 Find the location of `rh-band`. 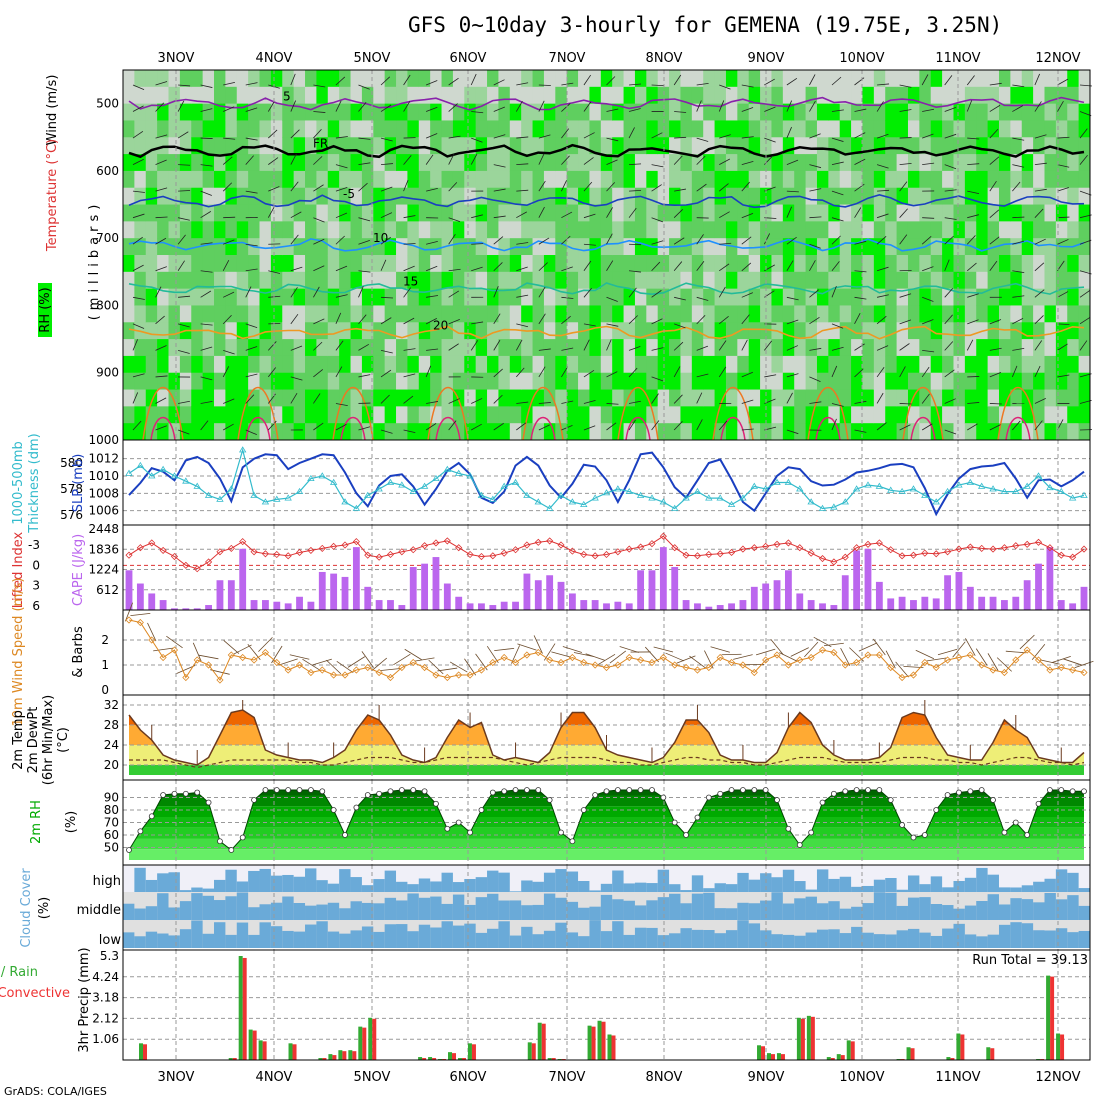

rh-band is located at coordinates (606, 854).